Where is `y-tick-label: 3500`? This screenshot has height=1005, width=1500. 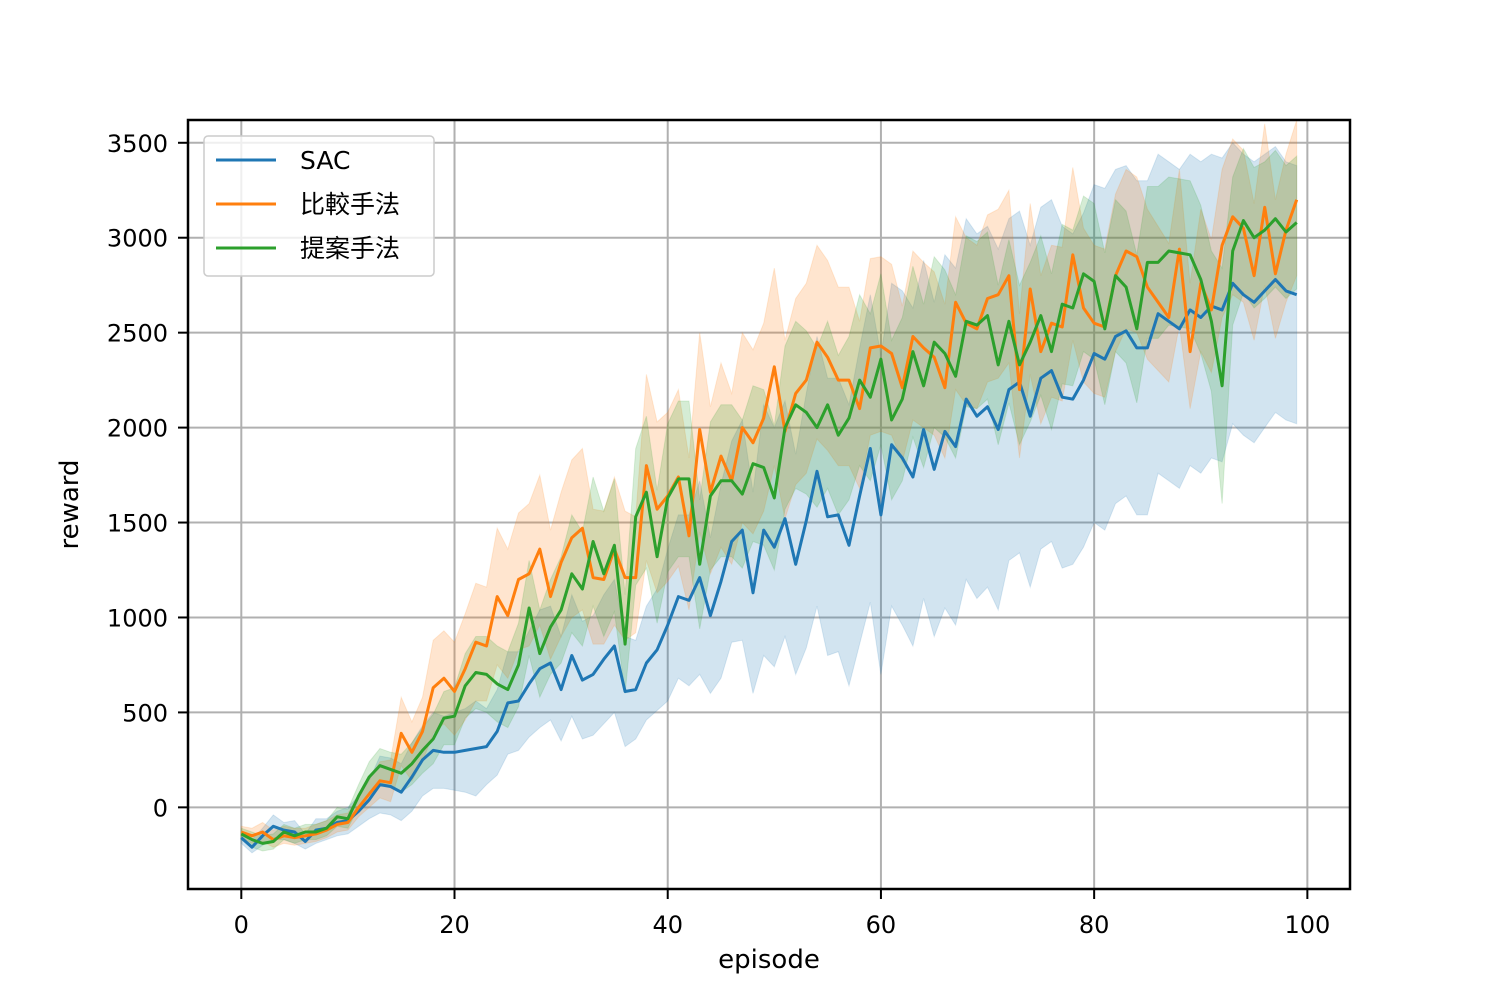 y-tick-label: 3500 is located at coordinates (137, 144).